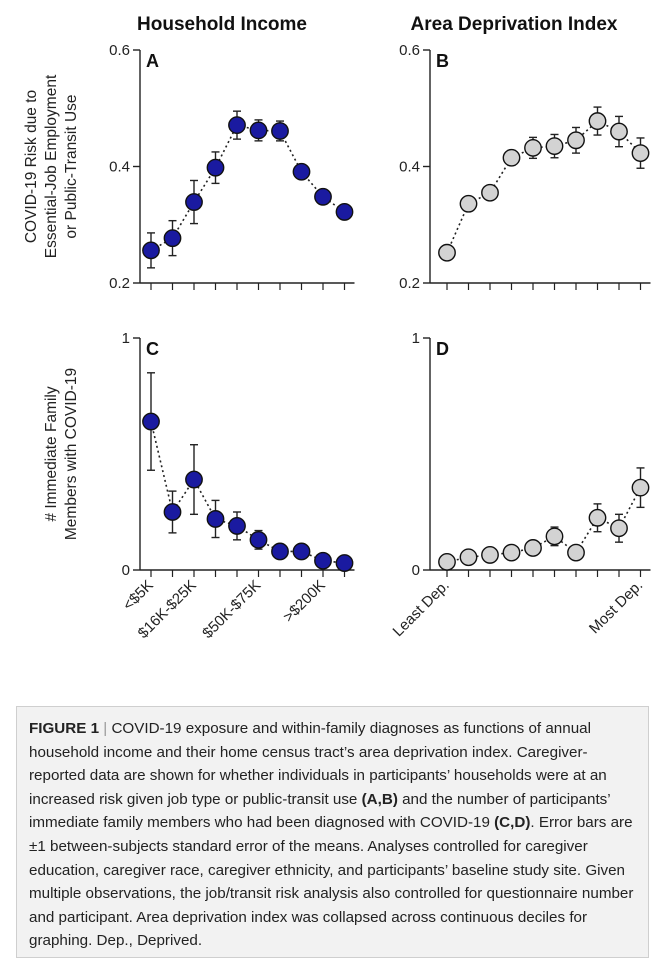 This screenshot has width=667, height=974. What do you see at coordinates (51, 453) in the screenshot?
I see `panel-c-y-label-line: # Immediate Family` at bounding box center [51, 453].